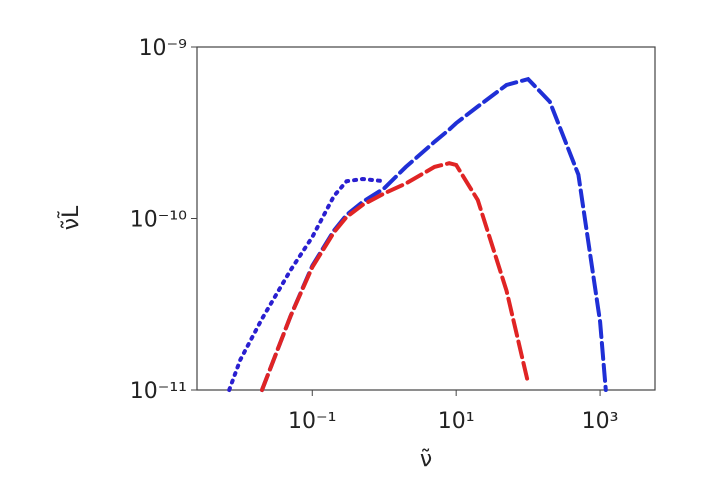 This screenshot has height=485, width=707. Describe the element at coordinates (426, 459) in the screenshot. I see `x-axis-label: ν̃` at that location.